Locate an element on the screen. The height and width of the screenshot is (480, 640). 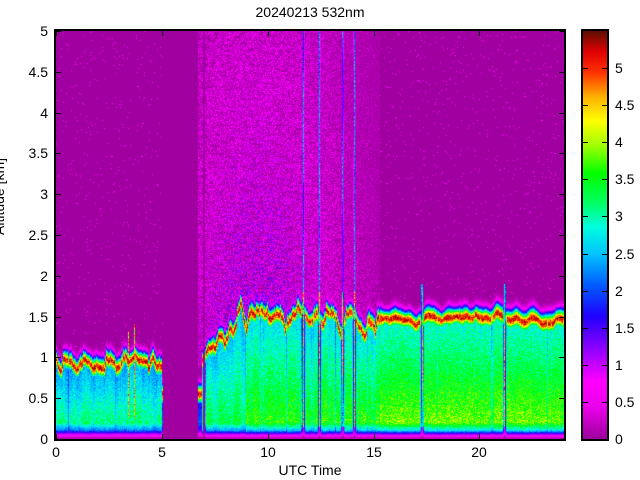
colorbar-tick-label: 4 is located at coordinates (619, 142).